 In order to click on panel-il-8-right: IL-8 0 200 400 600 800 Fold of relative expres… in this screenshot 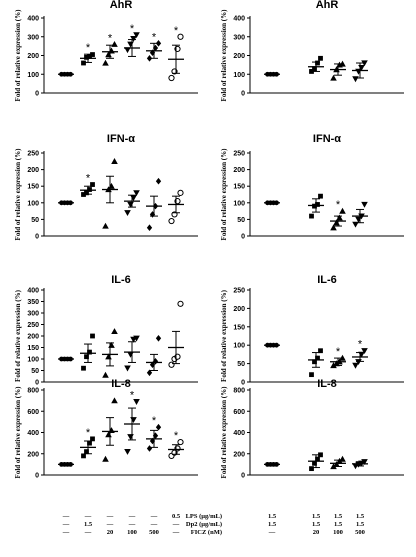, I will do `click(312, 429)`.